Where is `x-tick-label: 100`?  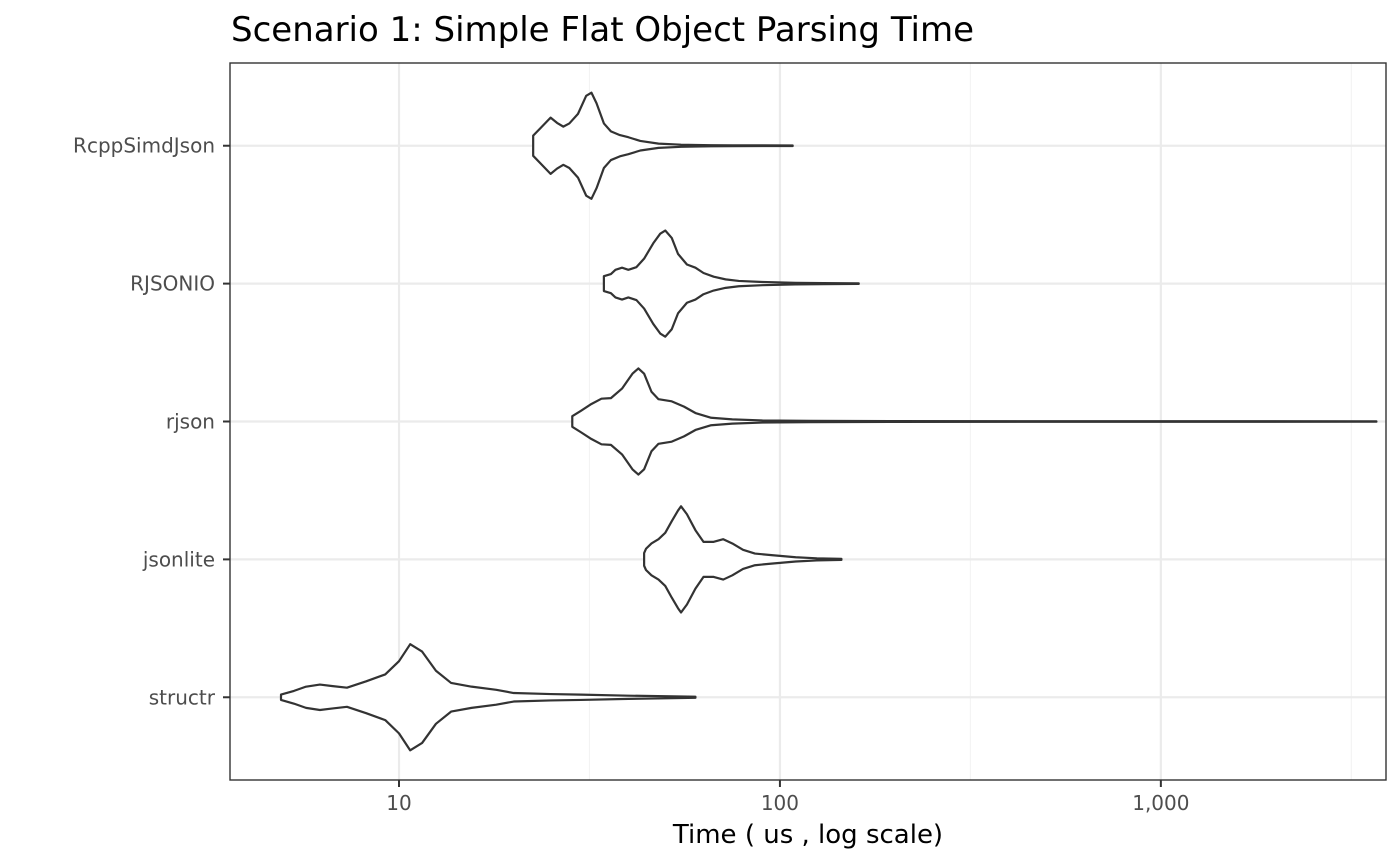
x-tick-label: 100 is located at coordinates (780, 803).